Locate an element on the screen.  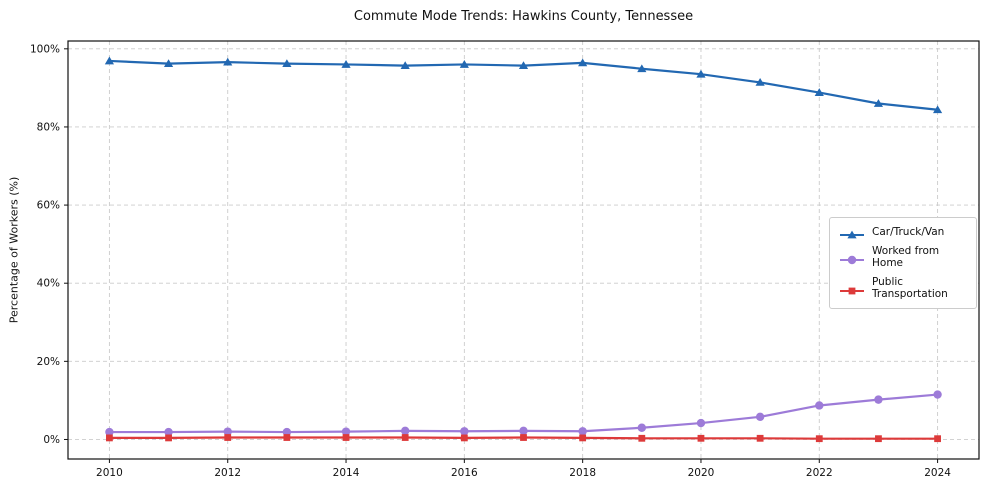
svg-text: 2010 is located at coordinates (109, 473).